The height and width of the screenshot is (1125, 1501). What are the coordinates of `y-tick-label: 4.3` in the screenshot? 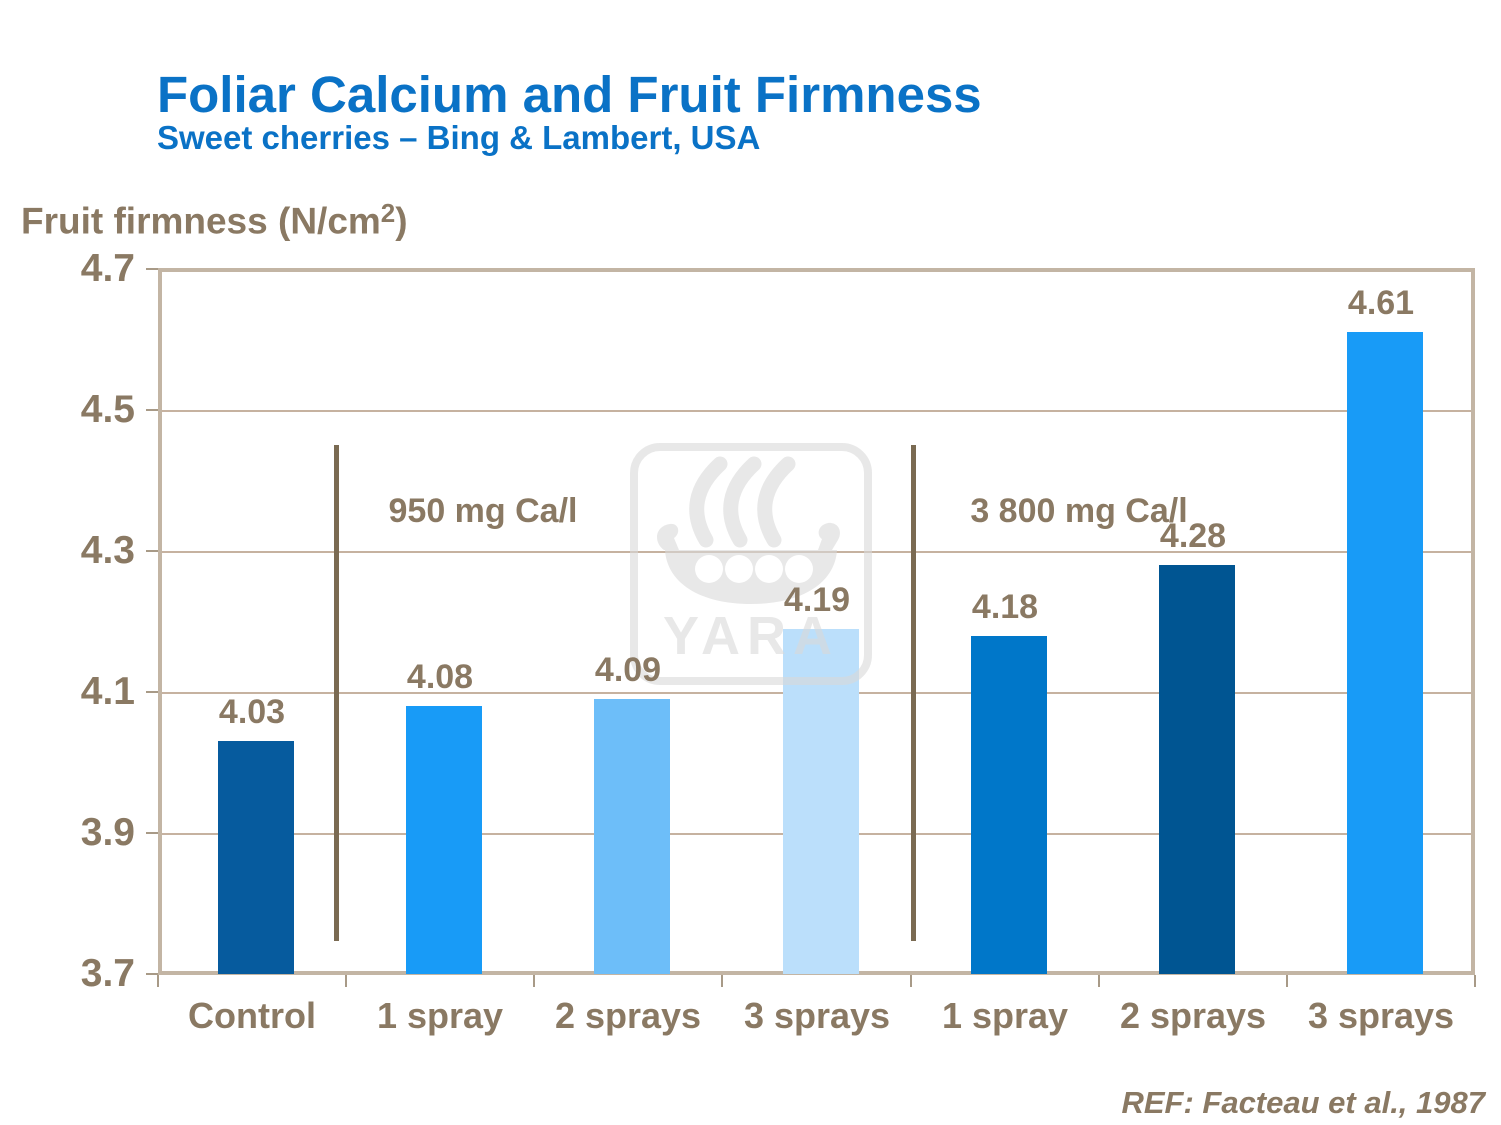 It's located at (107, 550).